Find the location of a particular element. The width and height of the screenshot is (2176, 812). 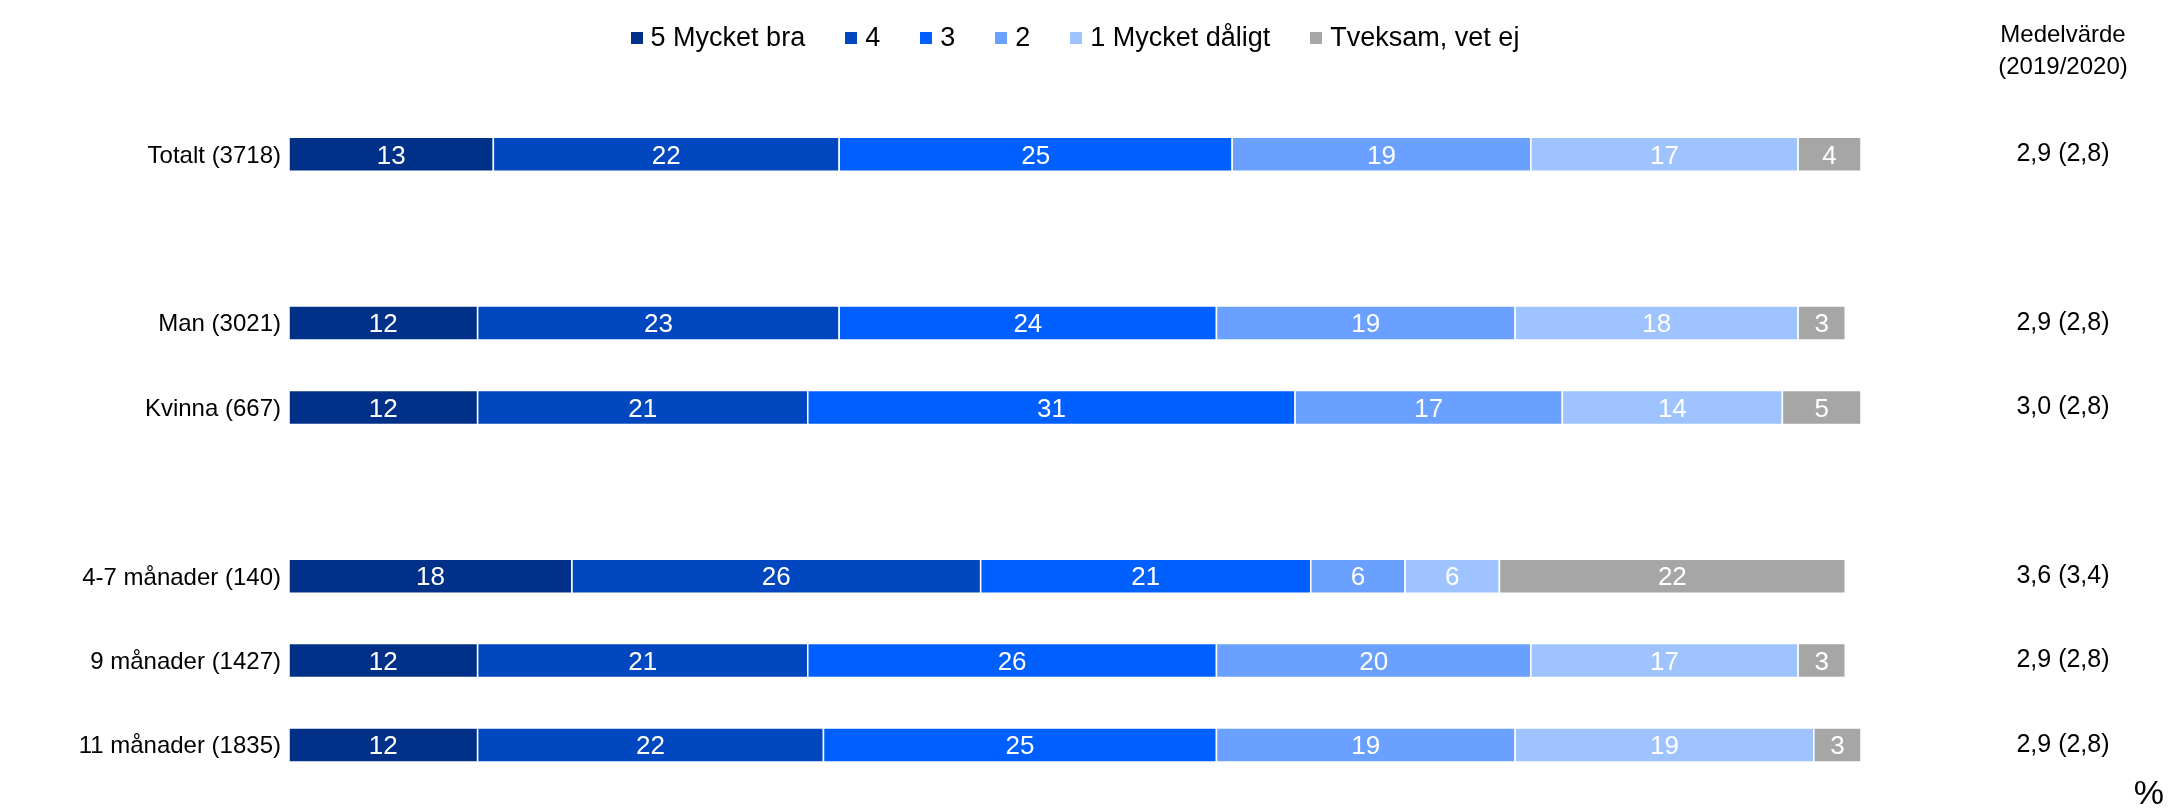

text: Medelvärde (2019/2020) is located at coordinates (2063, 50).